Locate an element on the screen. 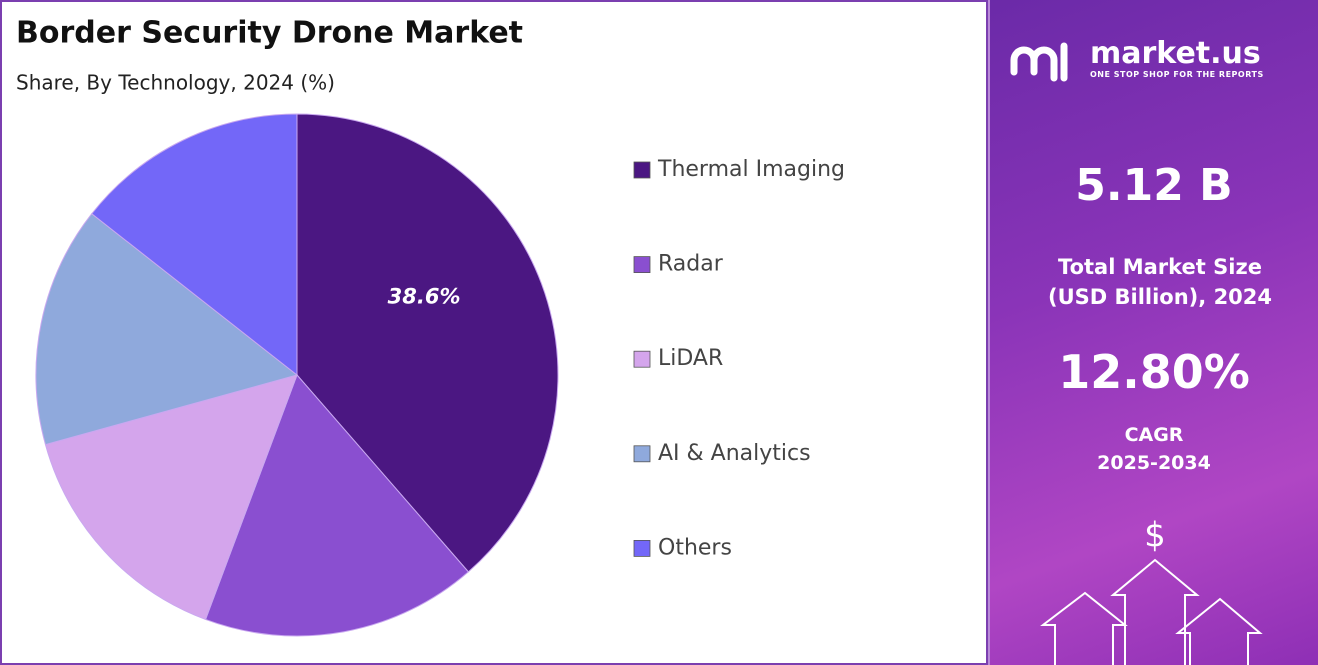  legend-label: AI & Analytics is located at coordinates (734, 453).